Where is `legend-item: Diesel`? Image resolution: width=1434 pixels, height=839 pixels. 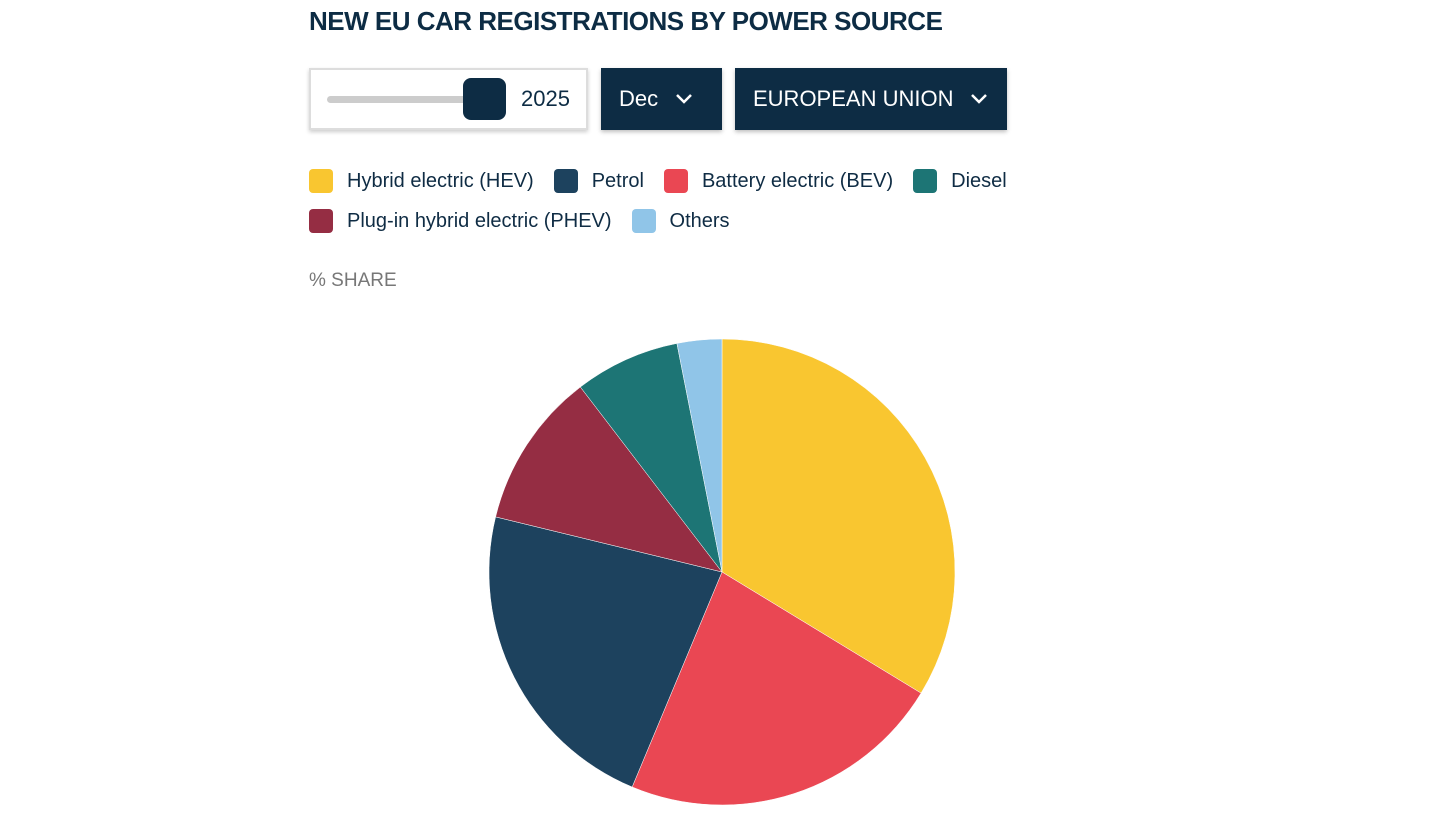 legend-item: Diesel is located at coordinates (960, 181).